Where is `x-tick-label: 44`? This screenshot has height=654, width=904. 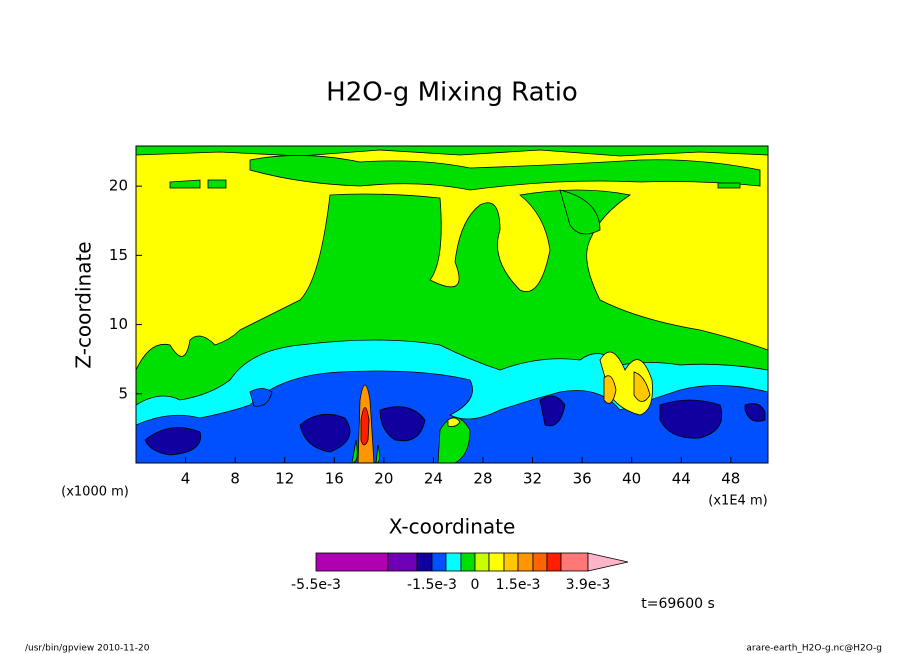
x-tick-label: 44 is located at coordinates (681, 479).